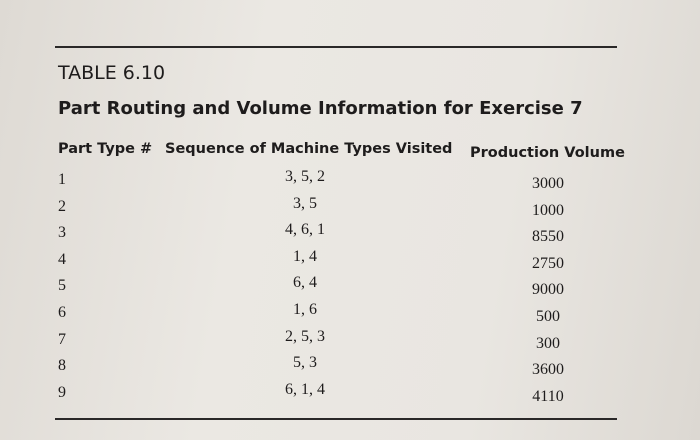 Image resolution: width=700 pixels, height=440 pixels. Describe the element at coordinates (548, 290) in the screenshot. I see `table-cell: 9000` at that location.